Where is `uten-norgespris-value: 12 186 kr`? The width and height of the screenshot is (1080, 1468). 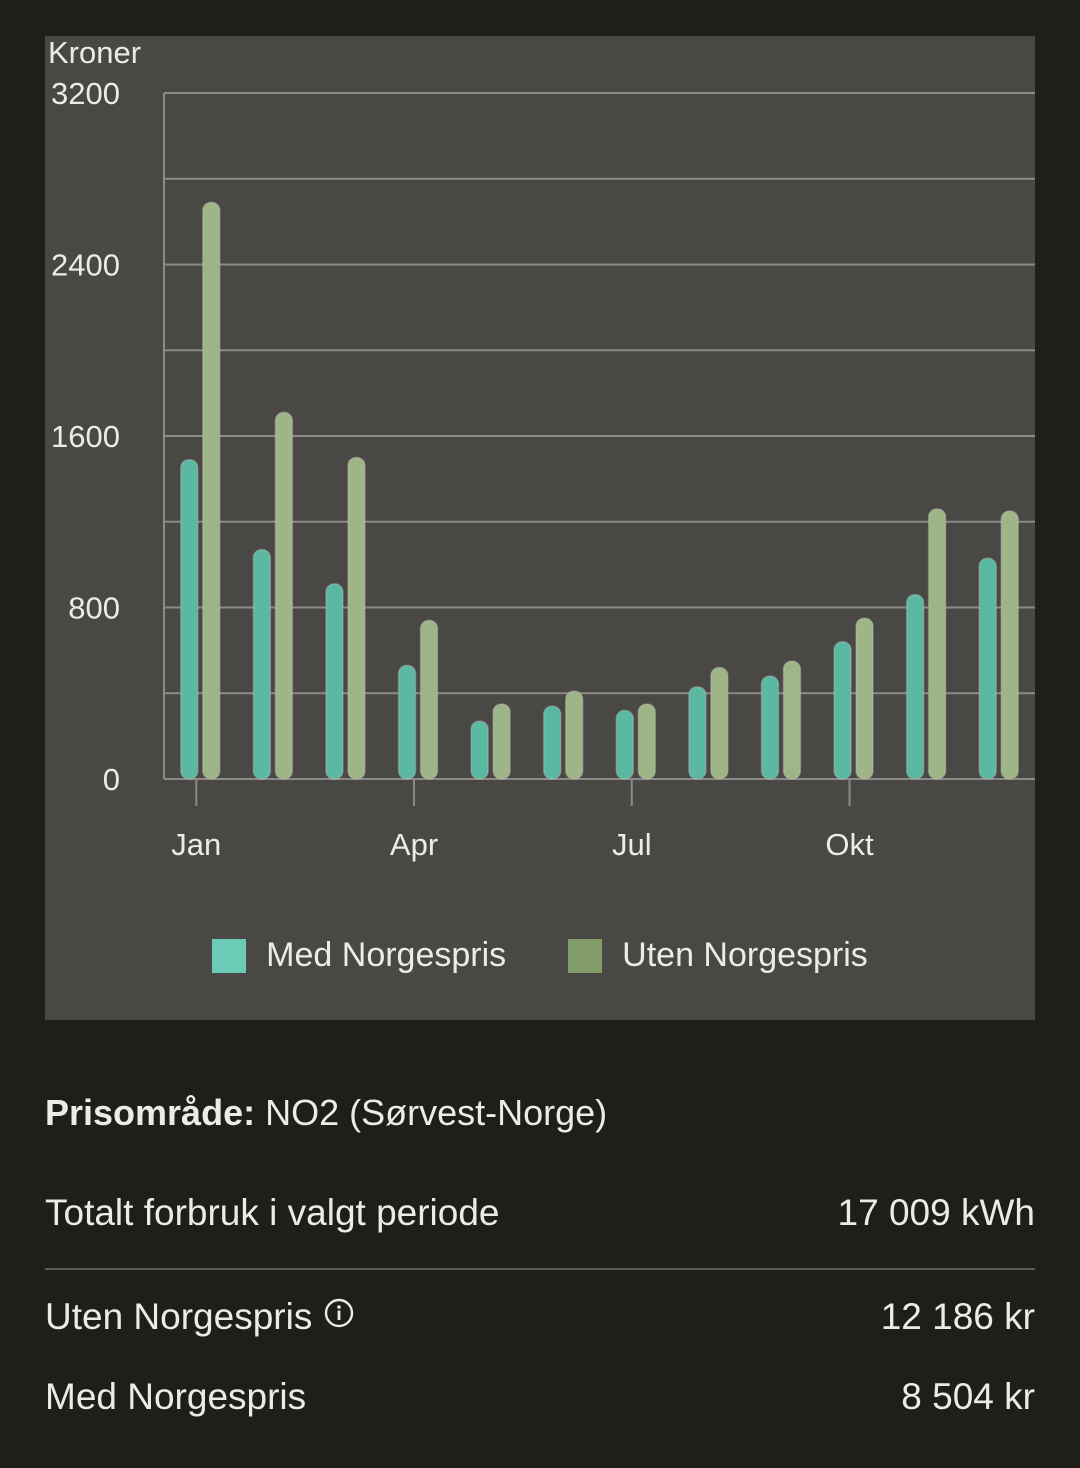
uten-norgespris-value: 12 186 kr is located at coordinates (957, 1316).